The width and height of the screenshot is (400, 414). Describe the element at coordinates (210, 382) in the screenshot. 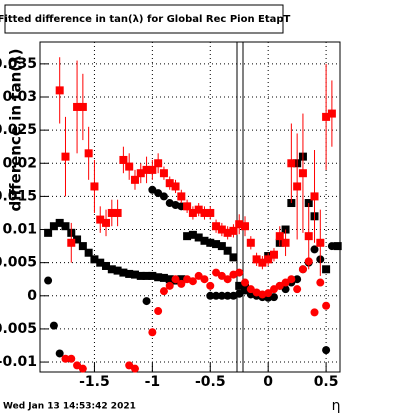

I see `x-tick-label: -0.5` at that location.